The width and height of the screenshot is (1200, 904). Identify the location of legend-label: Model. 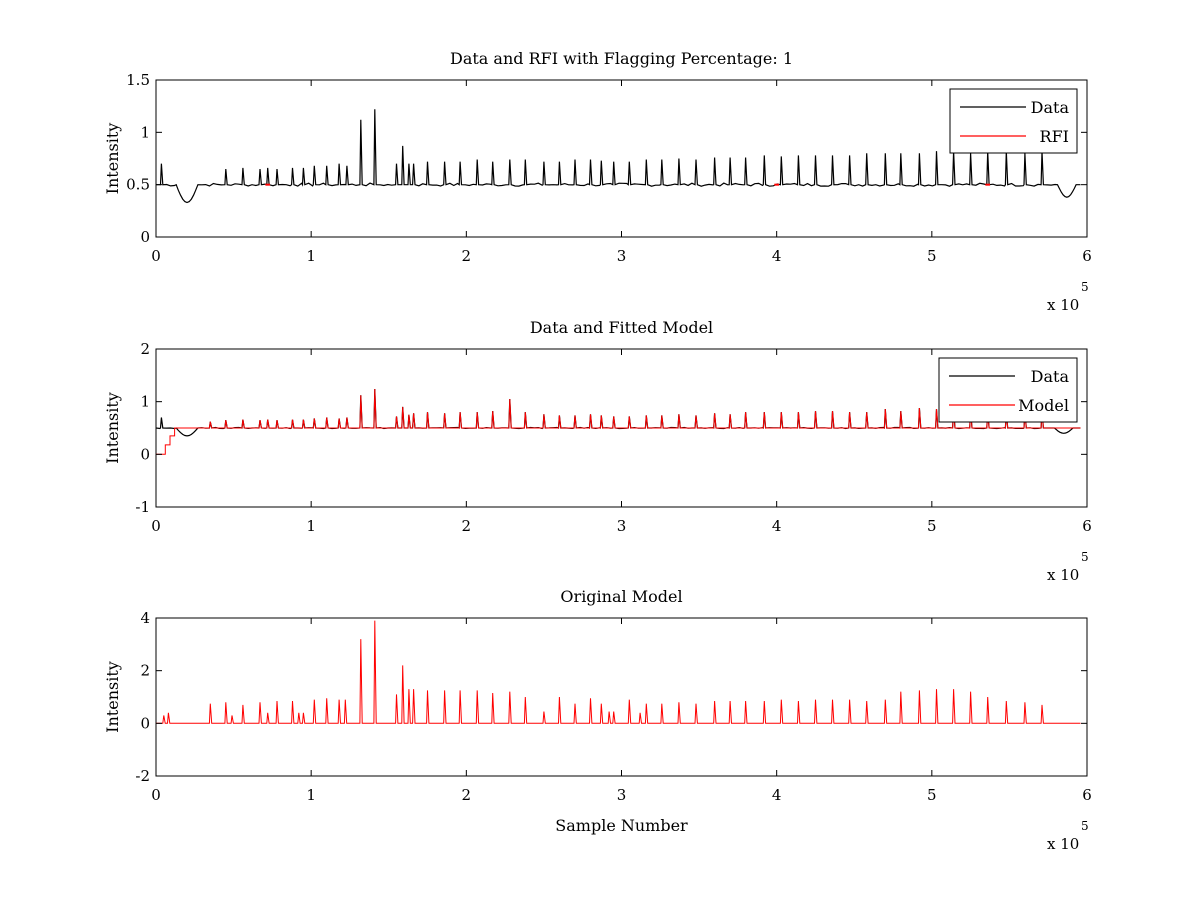
(1043, 405).